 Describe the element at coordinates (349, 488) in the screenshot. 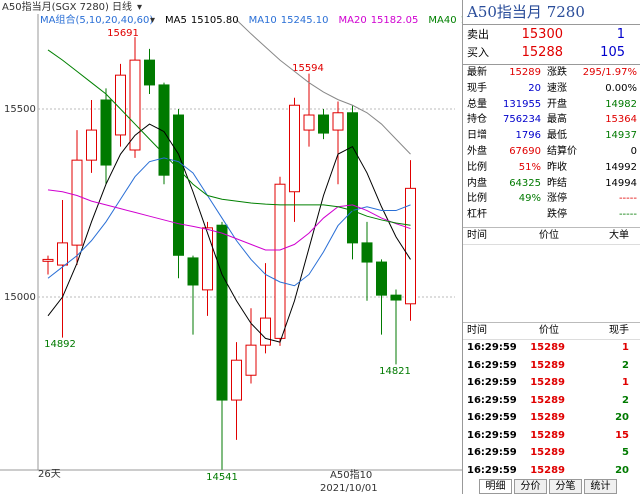

I see `x-label: 2021/10/01` at that location.